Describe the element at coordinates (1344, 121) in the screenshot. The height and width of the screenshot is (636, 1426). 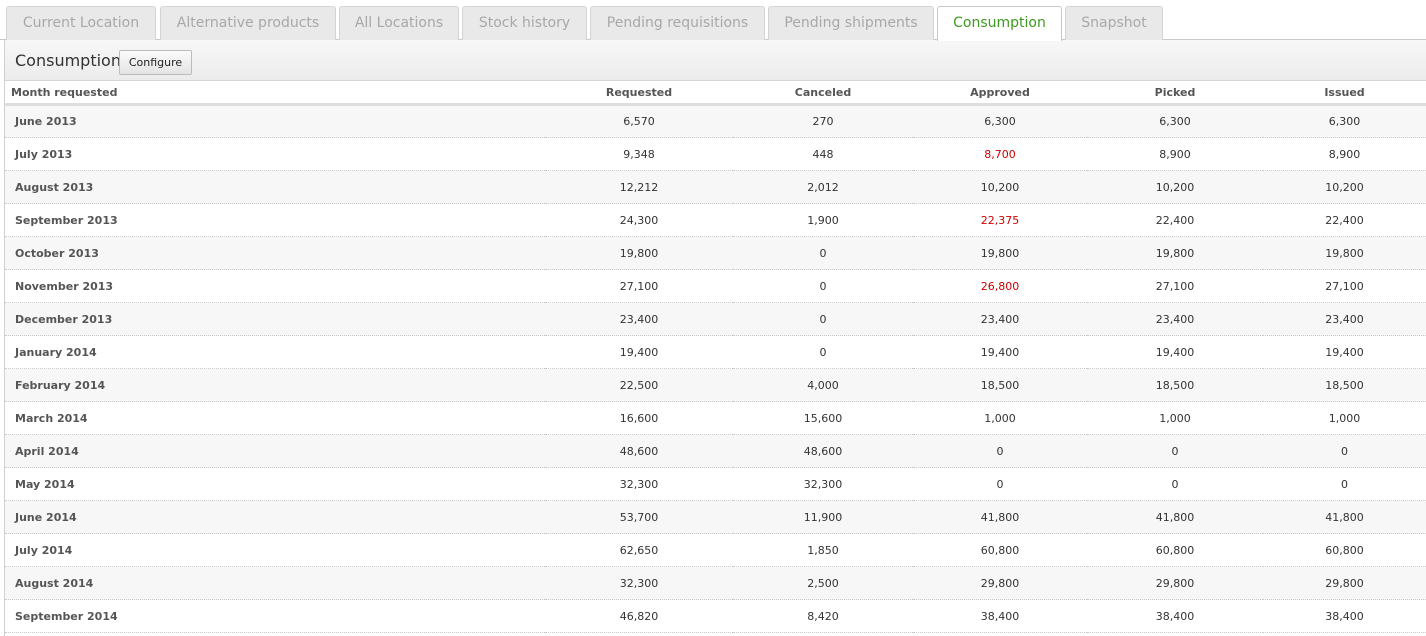
I see `cell-issued: 6,300` at that location.